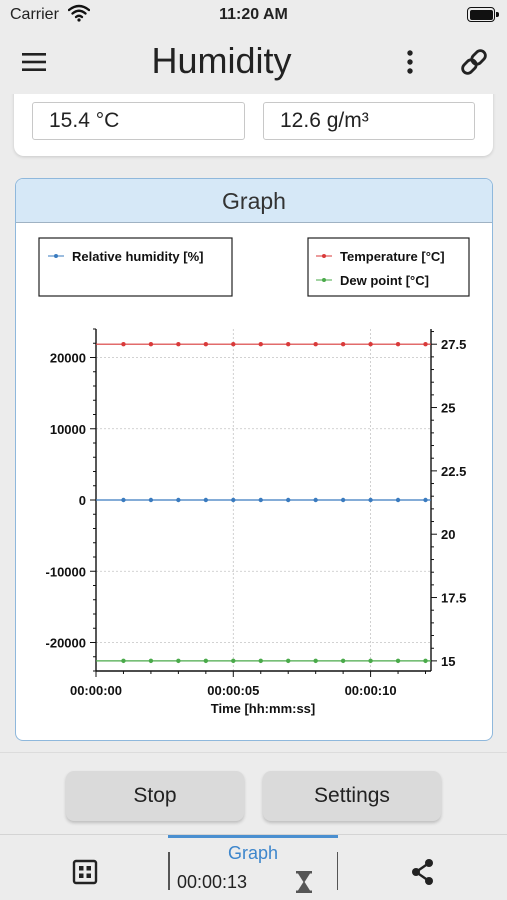 This screenshot has width=507, height=900. Describe the element at coordinates (392, 256) in the screenshot. I see `legend-label: Temperature [°C]` at that location.